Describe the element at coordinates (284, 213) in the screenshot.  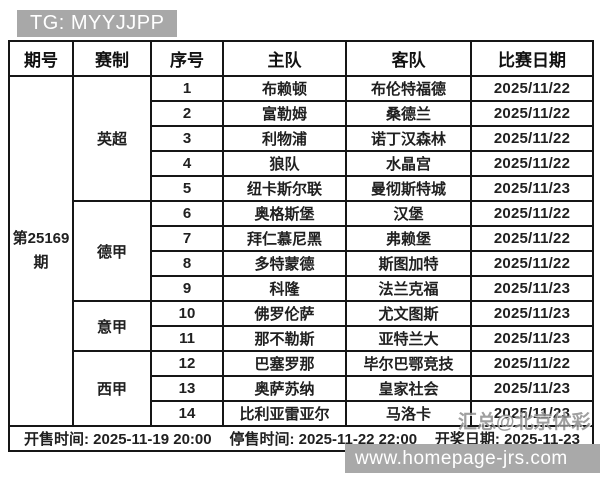
I see `home-team-cell: 奥格斯堡` at that location.